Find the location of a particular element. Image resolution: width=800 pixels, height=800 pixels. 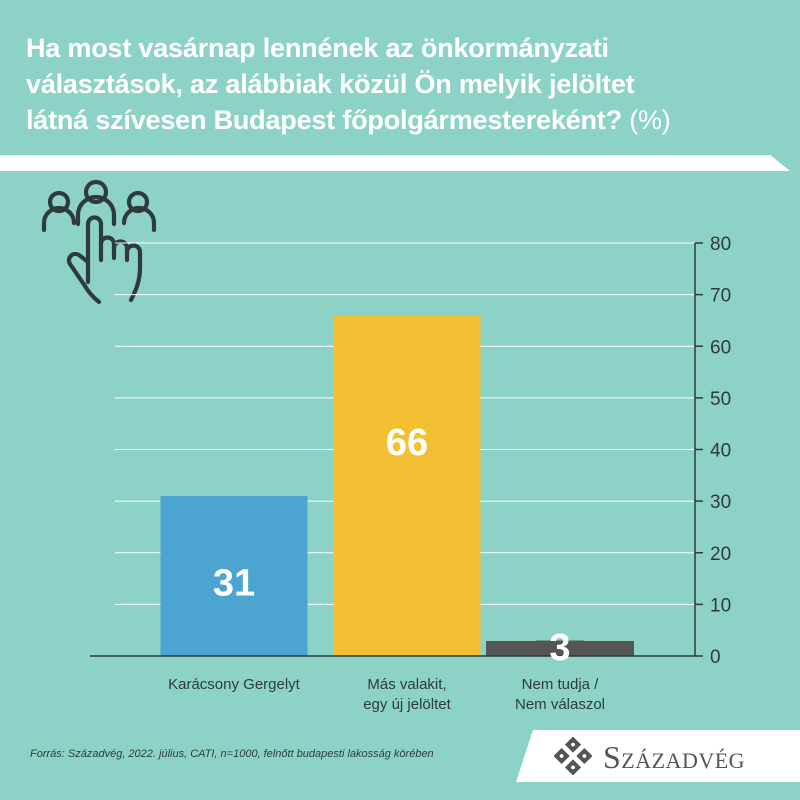

bar-value-label: 31 is located at coordinates (234, 584).